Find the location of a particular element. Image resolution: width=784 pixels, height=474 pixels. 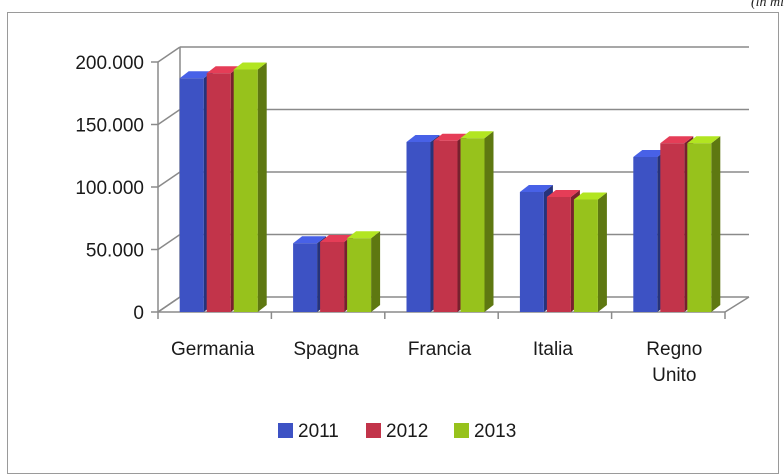

y-tick-label: 200.000 is located at coordinates (109, 63).